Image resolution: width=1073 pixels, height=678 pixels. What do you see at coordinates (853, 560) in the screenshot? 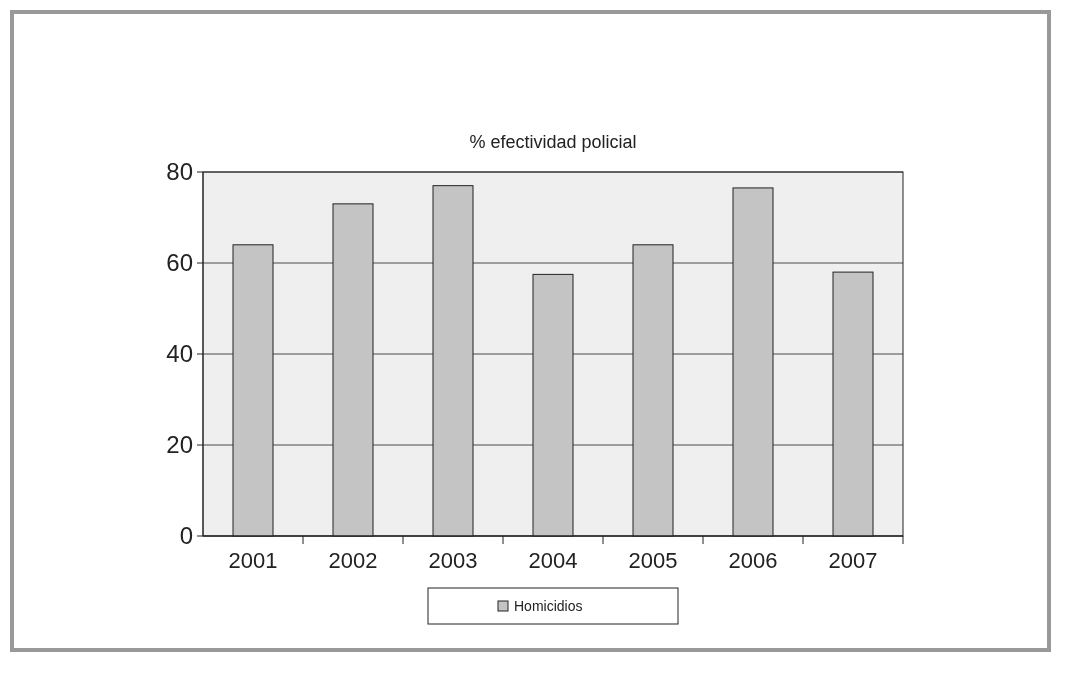
I see `x-tick-label: 2007` at bounding box center [853, 560].